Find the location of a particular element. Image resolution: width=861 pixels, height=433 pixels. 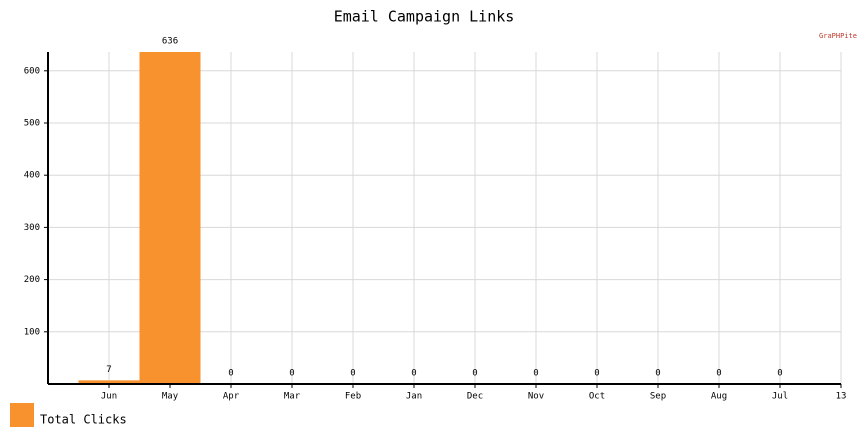

y-tick-label: 500 is located at coordinates (32, 123).